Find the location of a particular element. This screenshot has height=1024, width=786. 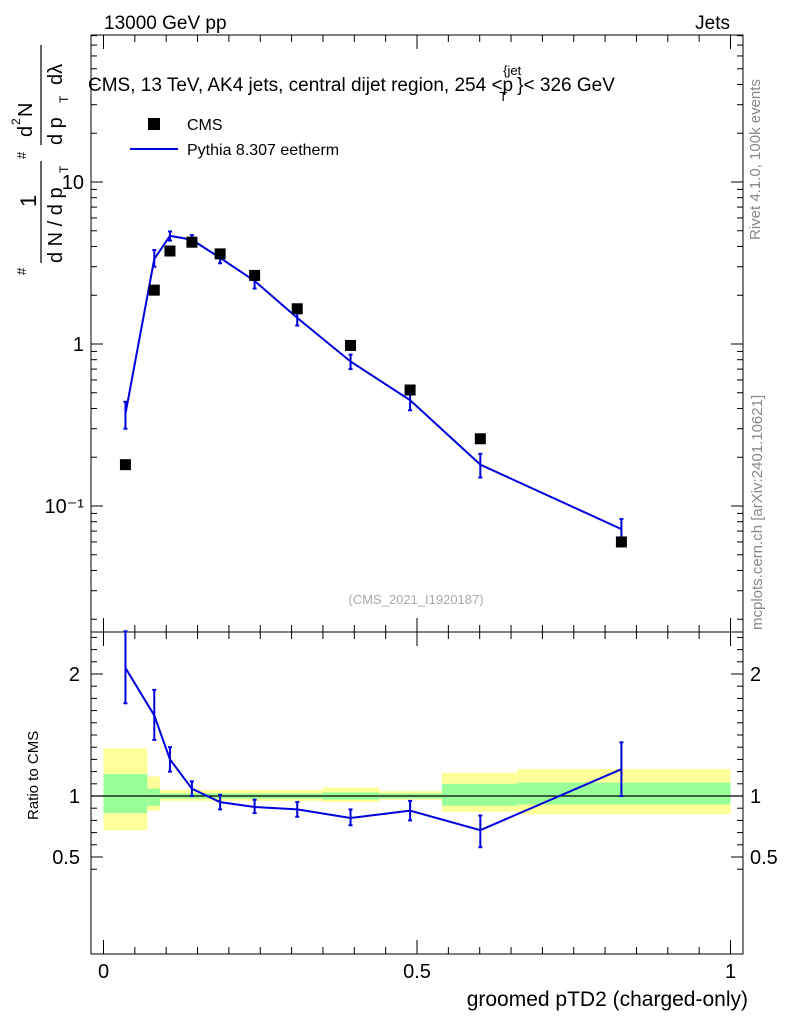

rivet-label: Rivet 4.1.0, 100k events is located at coordinates (755, 159).